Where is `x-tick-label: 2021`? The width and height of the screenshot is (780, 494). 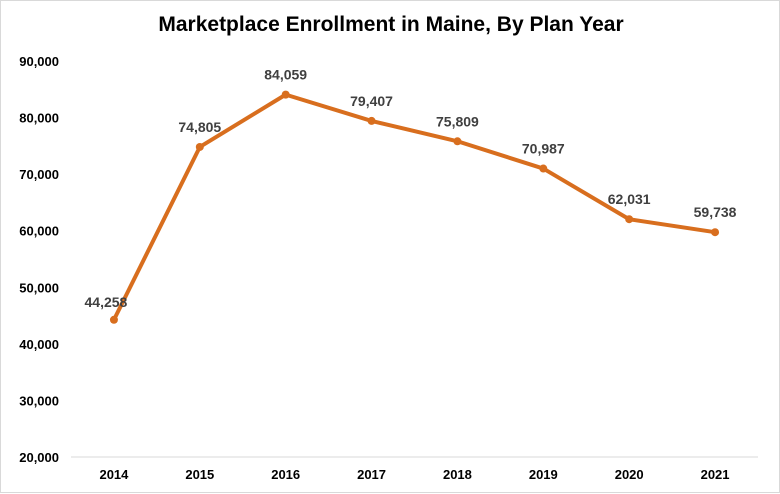 x-tick-label: 2021 is located at coordinates (715, 474).